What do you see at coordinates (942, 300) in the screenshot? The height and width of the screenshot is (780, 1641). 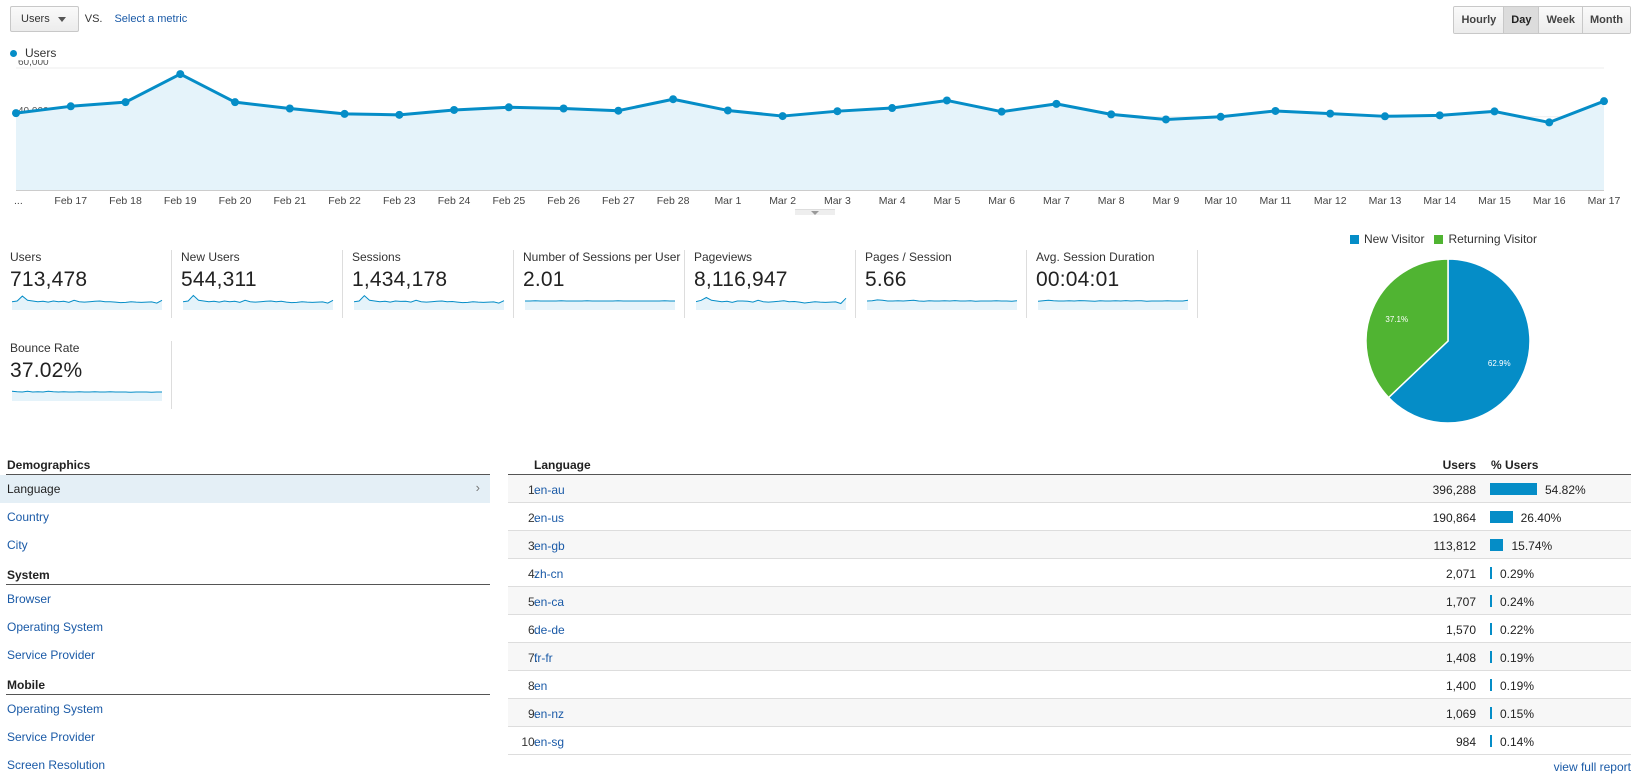 I see `sparkline-line` at bounding box center [942, 300].